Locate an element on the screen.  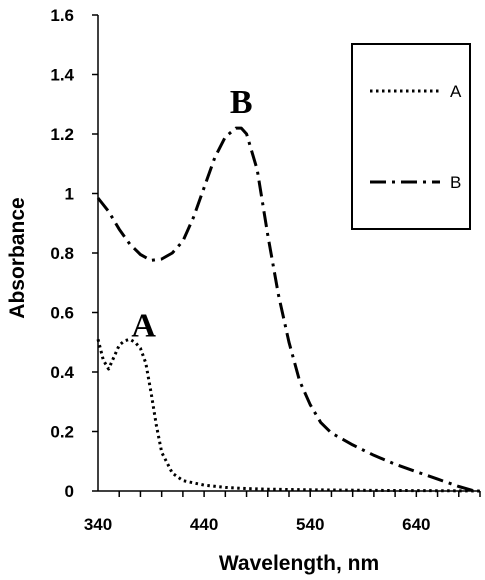
y-tick-label: 0.2 is located at coordinates (62, 432).